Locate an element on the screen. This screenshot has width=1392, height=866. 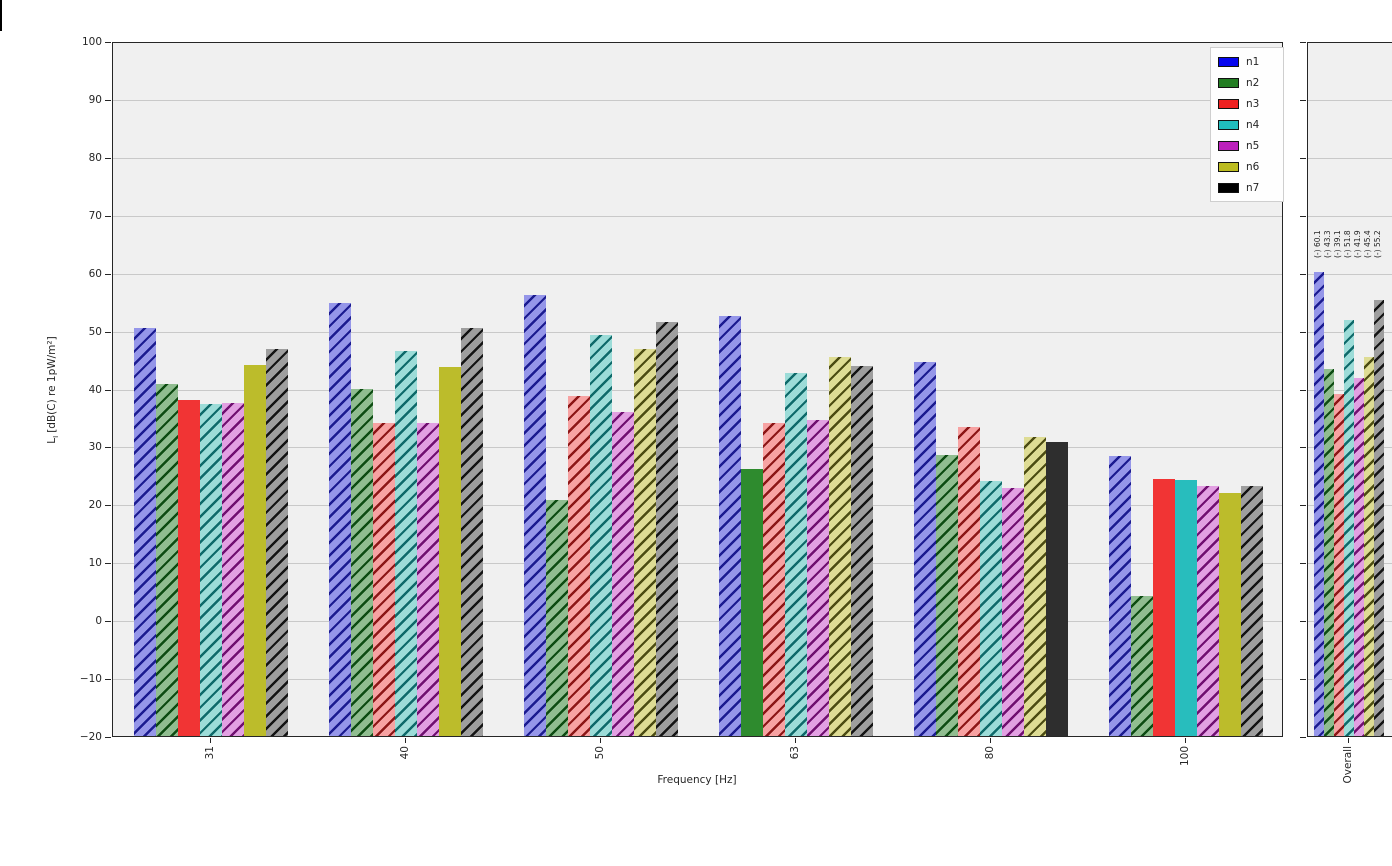
y-tick-label-100: 100 is located at coordinates (91, 42).